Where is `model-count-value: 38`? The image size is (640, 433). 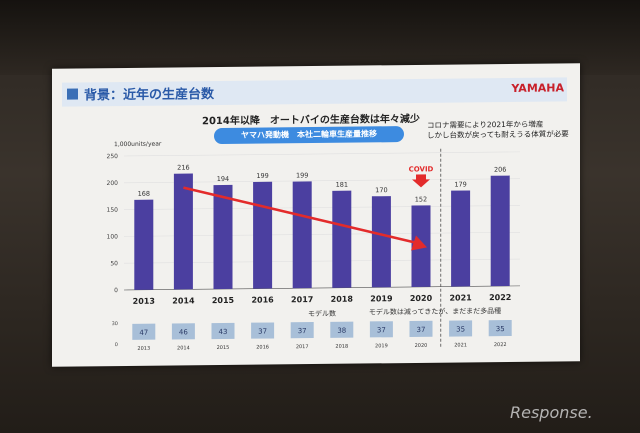
model-count-value: 38 is located at coordinates (341, 331).